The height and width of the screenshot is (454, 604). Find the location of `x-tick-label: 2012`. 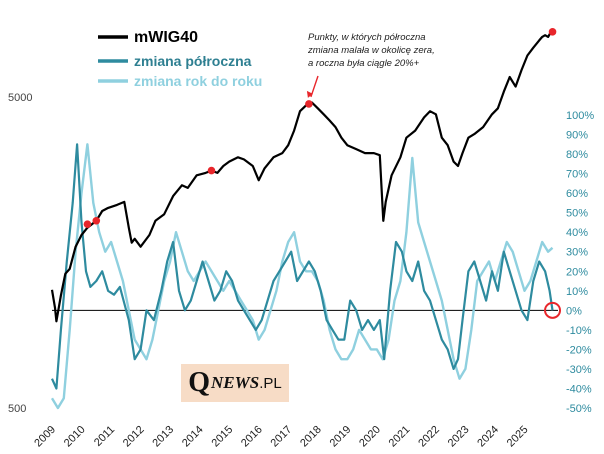

x-tick-label: 2012 is located at coordinates (134, 437).